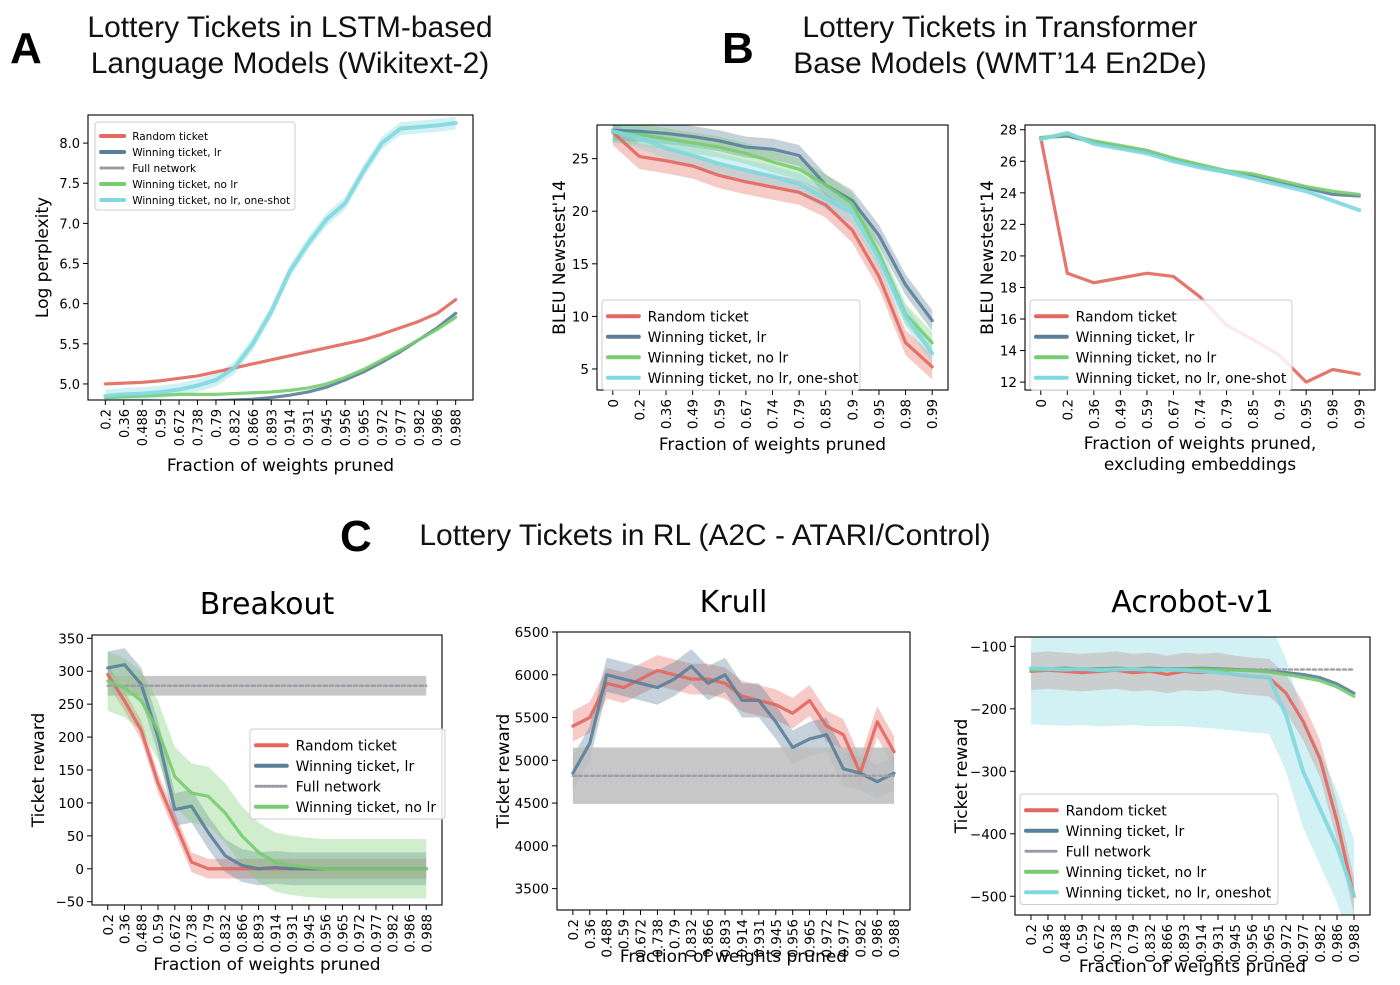  I want to click on y-tick-label: 7.5, so click(69, 184).